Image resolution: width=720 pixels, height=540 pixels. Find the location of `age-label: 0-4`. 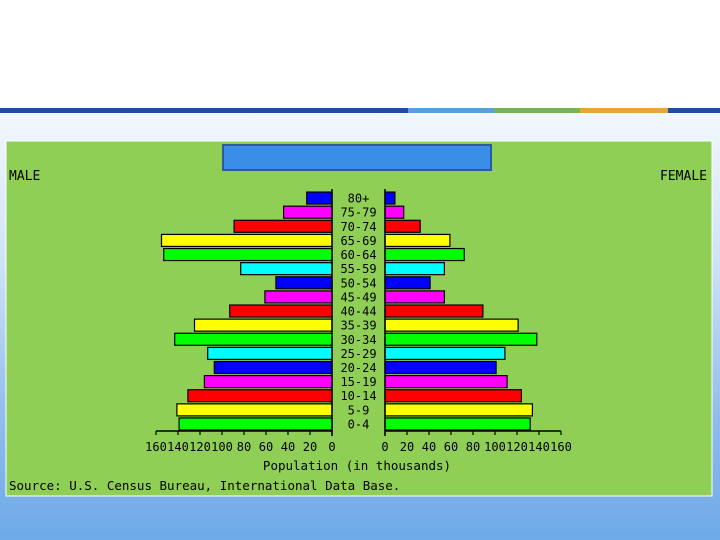

age-label: 0-4 is located at coordinates (359, 424).